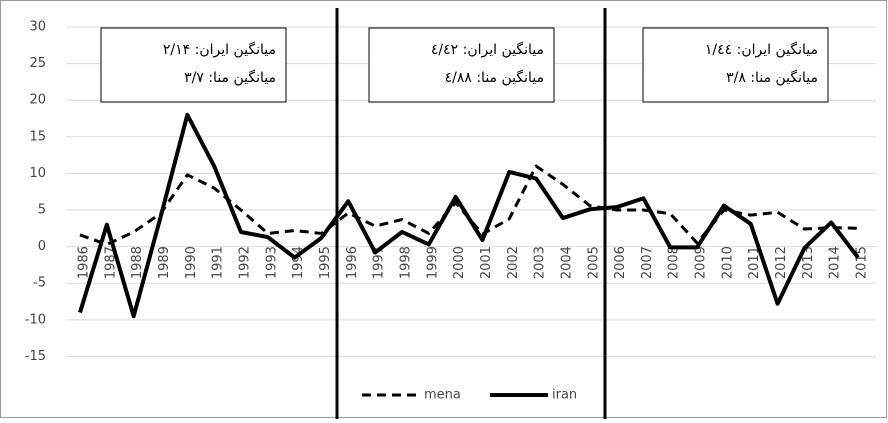 The image size is (888, 423). Describe the element at coordinates (352, 262) in the screenshot. I see `x-tick-label: 1996` at that location.